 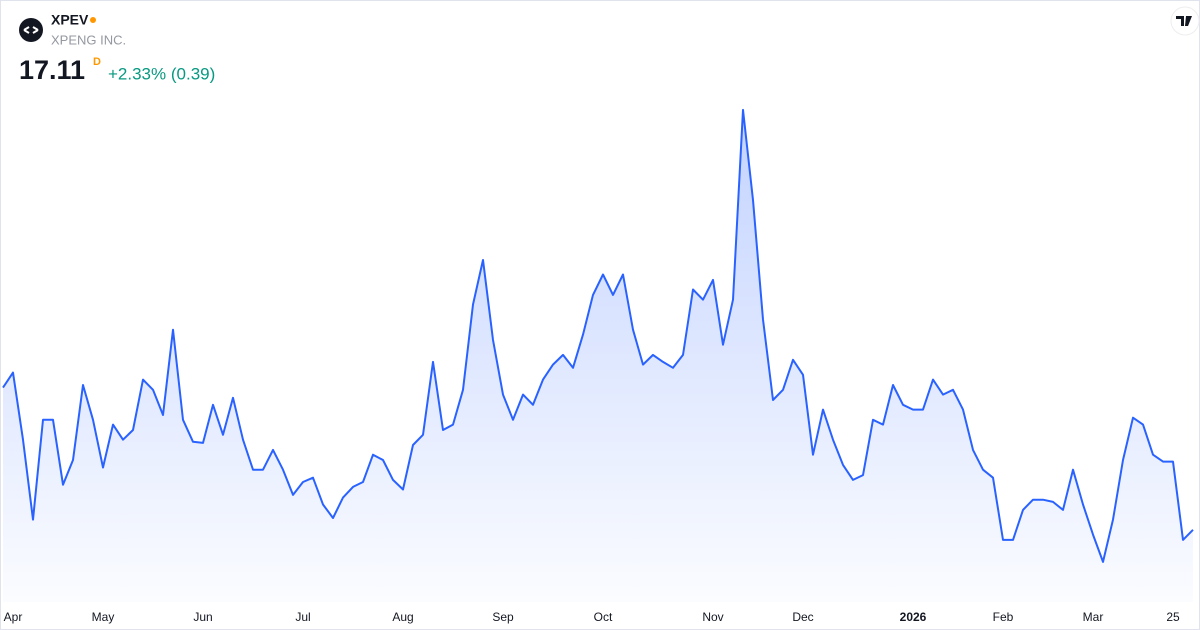 What do you see at coordinates (1173, 617) in the screenshot?
I see `x-tick-label: 25` at bounding box center [1173, 617].